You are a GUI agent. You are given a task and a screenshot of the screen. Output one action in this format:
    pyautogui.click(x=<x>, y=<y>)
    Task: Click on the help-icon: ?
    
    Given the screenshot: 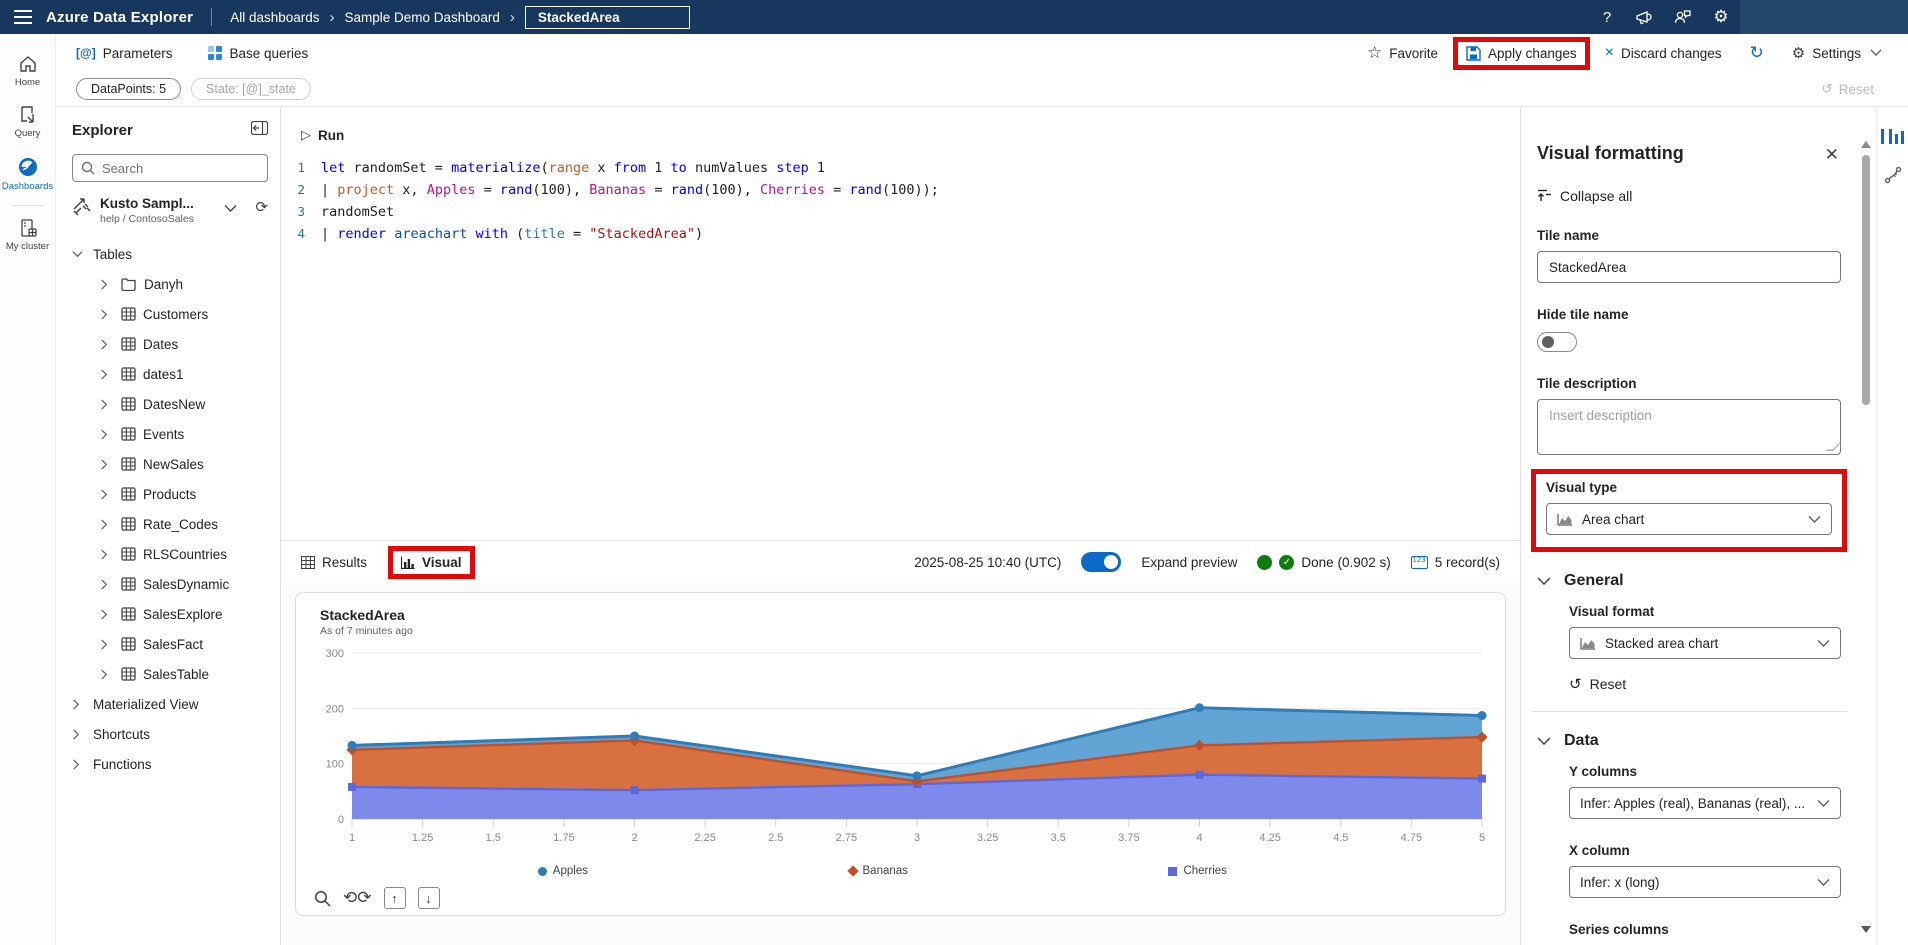 What is the action you would take?
    pyautogui.click(x=1607, y=17)
    